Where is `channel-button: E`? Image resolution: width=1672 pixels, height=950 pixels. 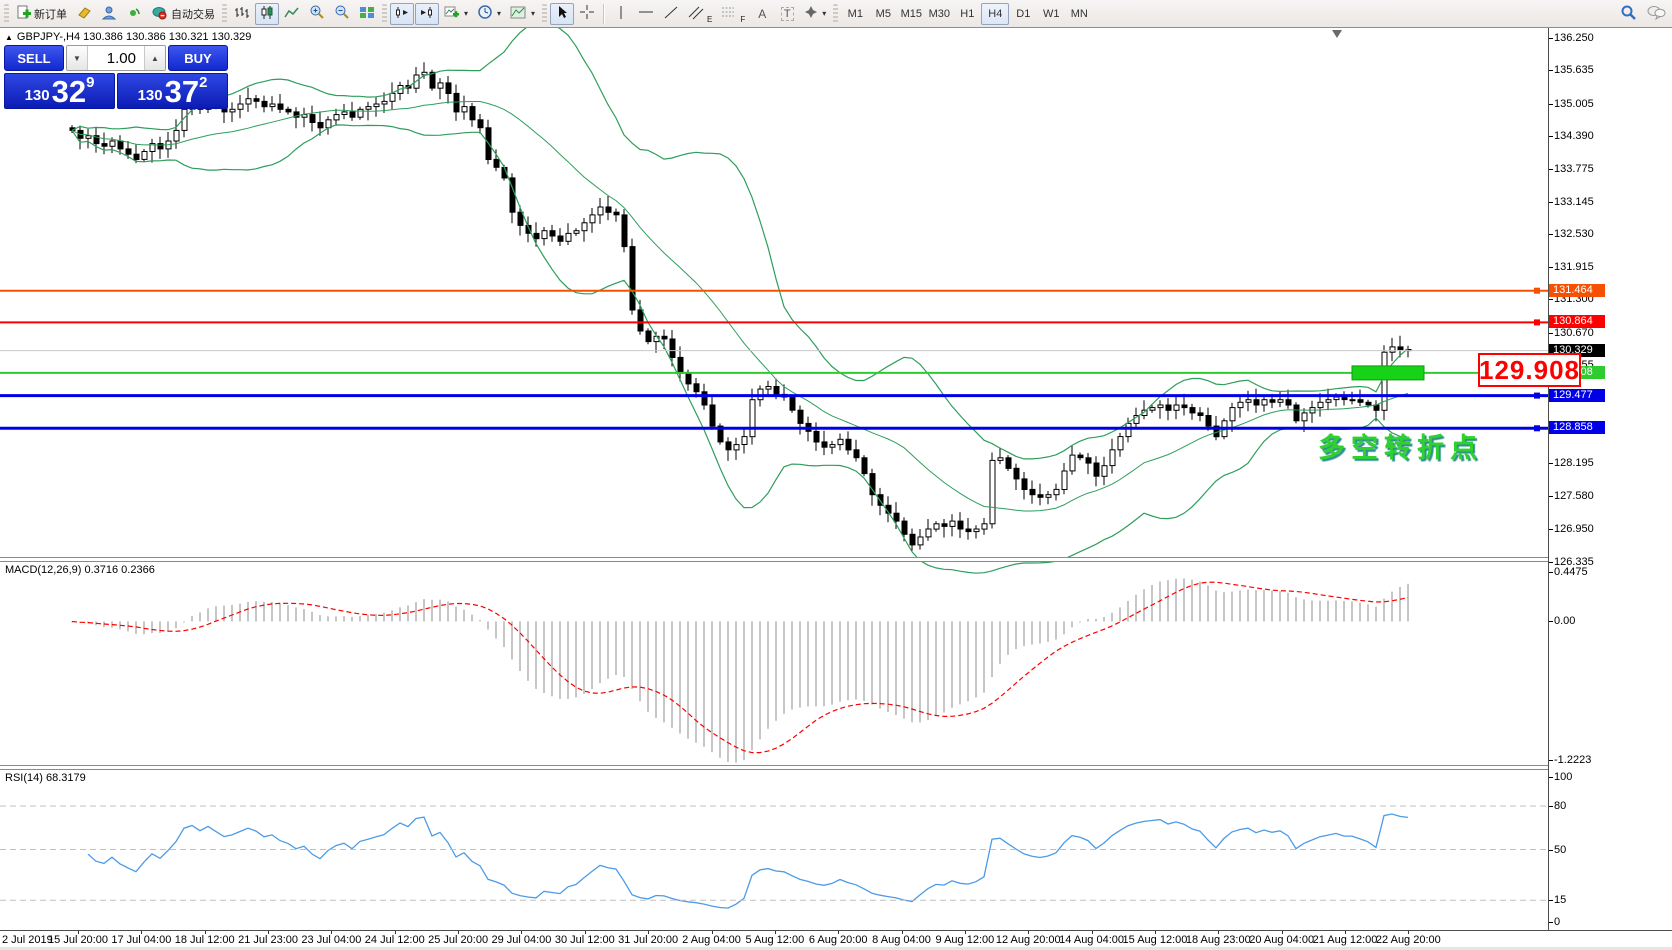 channel-button: E is located at coordinates (700, 14).